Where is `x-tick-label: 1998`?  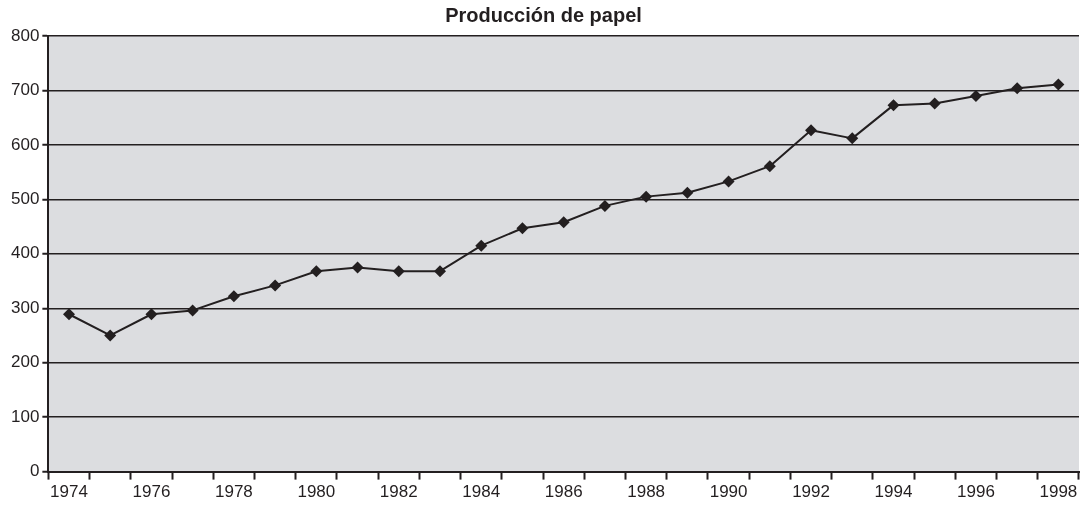 x-tick-label: 1998 is located at coordinates (1058, 492).